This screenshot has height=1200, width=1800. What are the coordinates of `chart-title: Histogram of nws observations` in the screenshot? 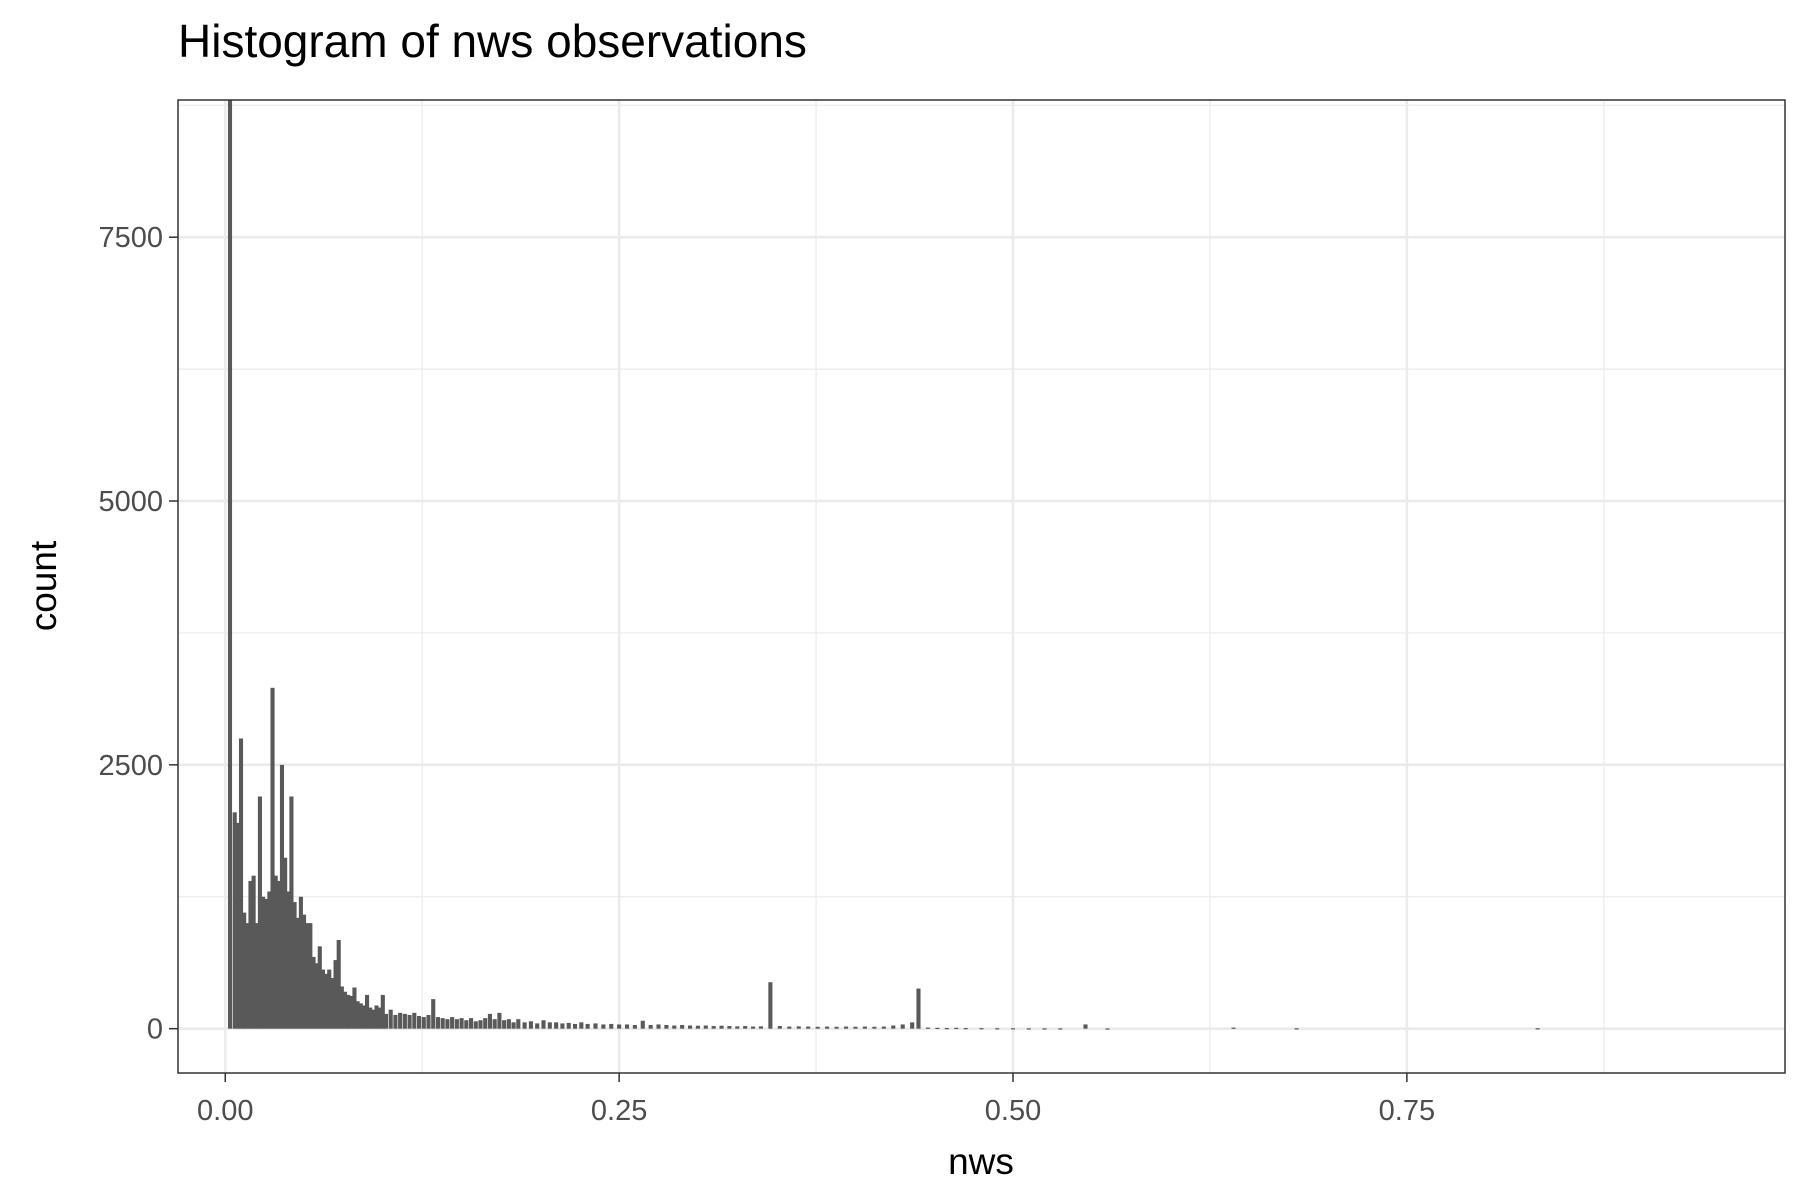 It's located at (492, 41).